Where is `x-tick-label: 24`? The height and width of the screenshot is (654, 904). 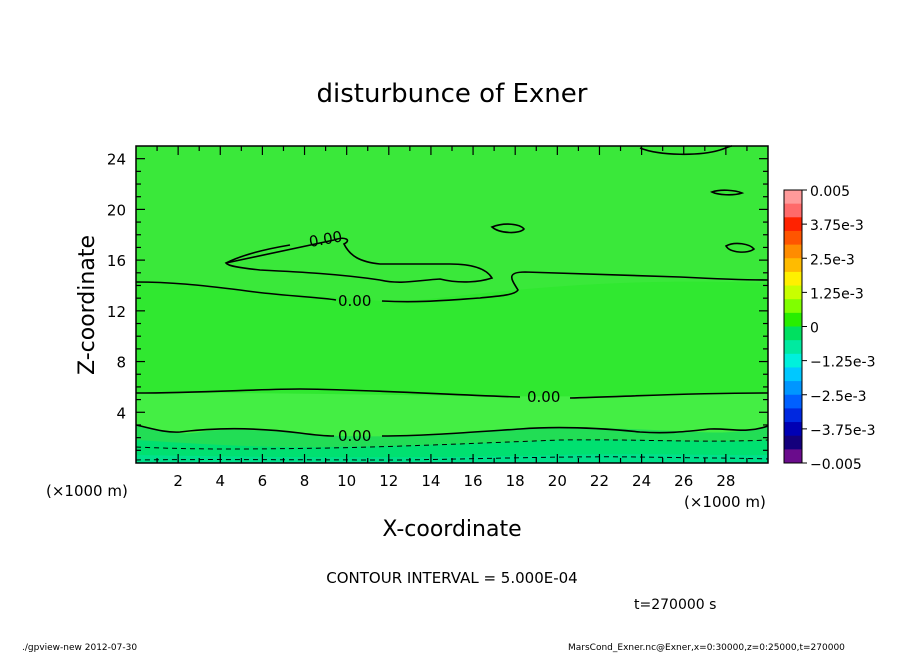
x-tick-label: 24 is located at coordinates (641, 481).